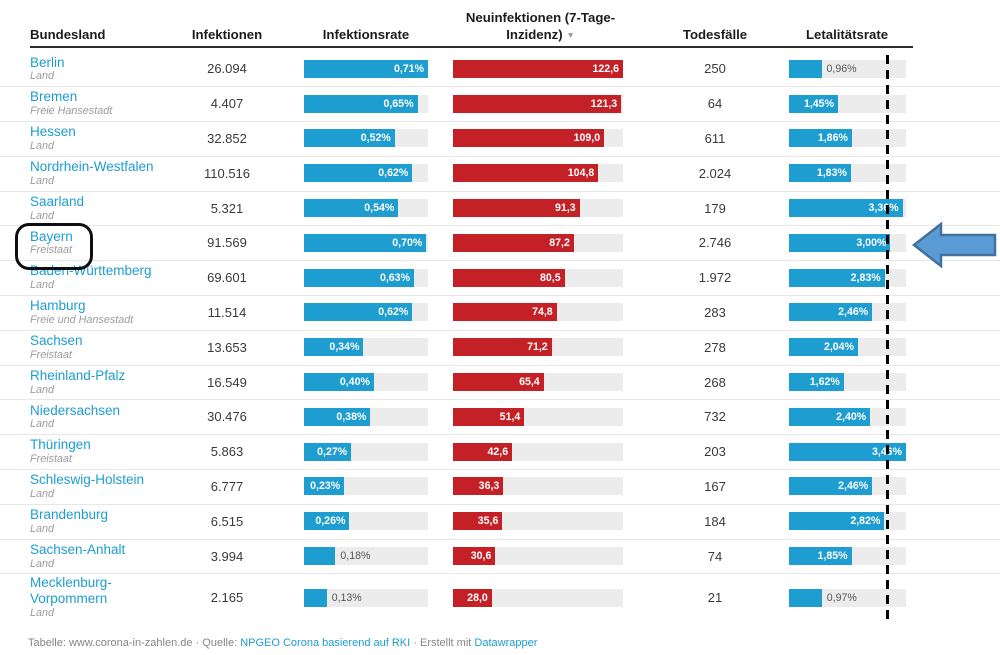 The image size is (1000, 655). What do you see at coordinates (820, 138) in the screenshot?
I see `fatality-rate-bar: 1,86%` at bounding box center [820, 138].